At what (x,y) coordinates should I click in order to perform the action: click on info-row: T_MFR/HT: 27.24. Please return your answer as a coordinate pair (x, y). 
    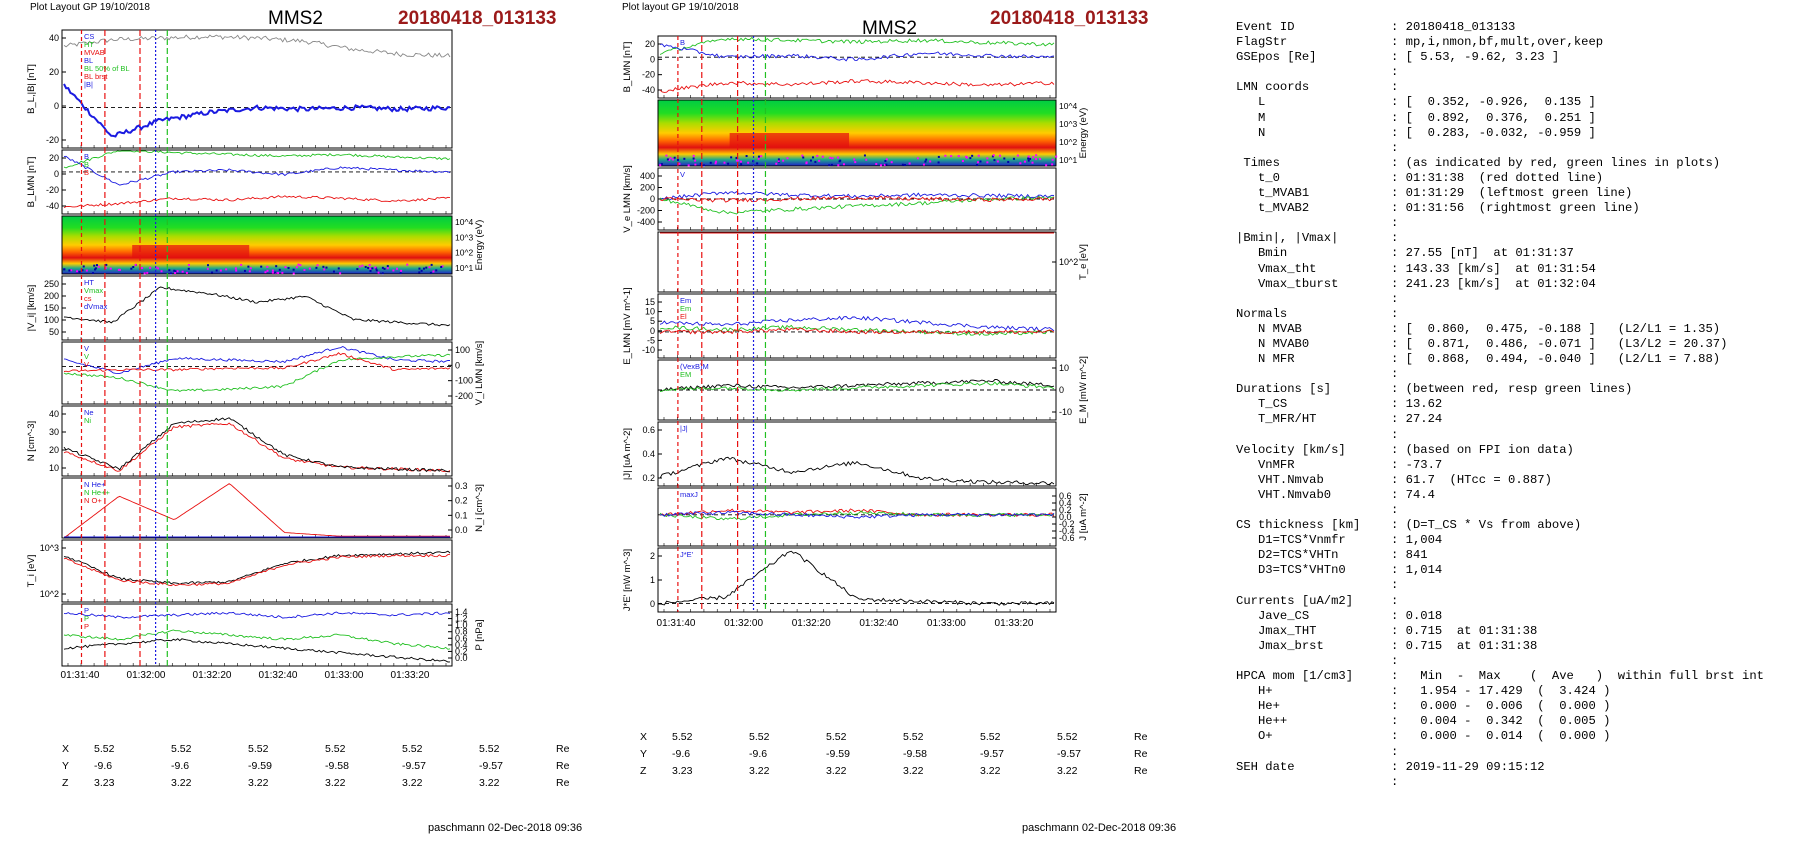
    Looking at the image, I should click on (1516, 419).